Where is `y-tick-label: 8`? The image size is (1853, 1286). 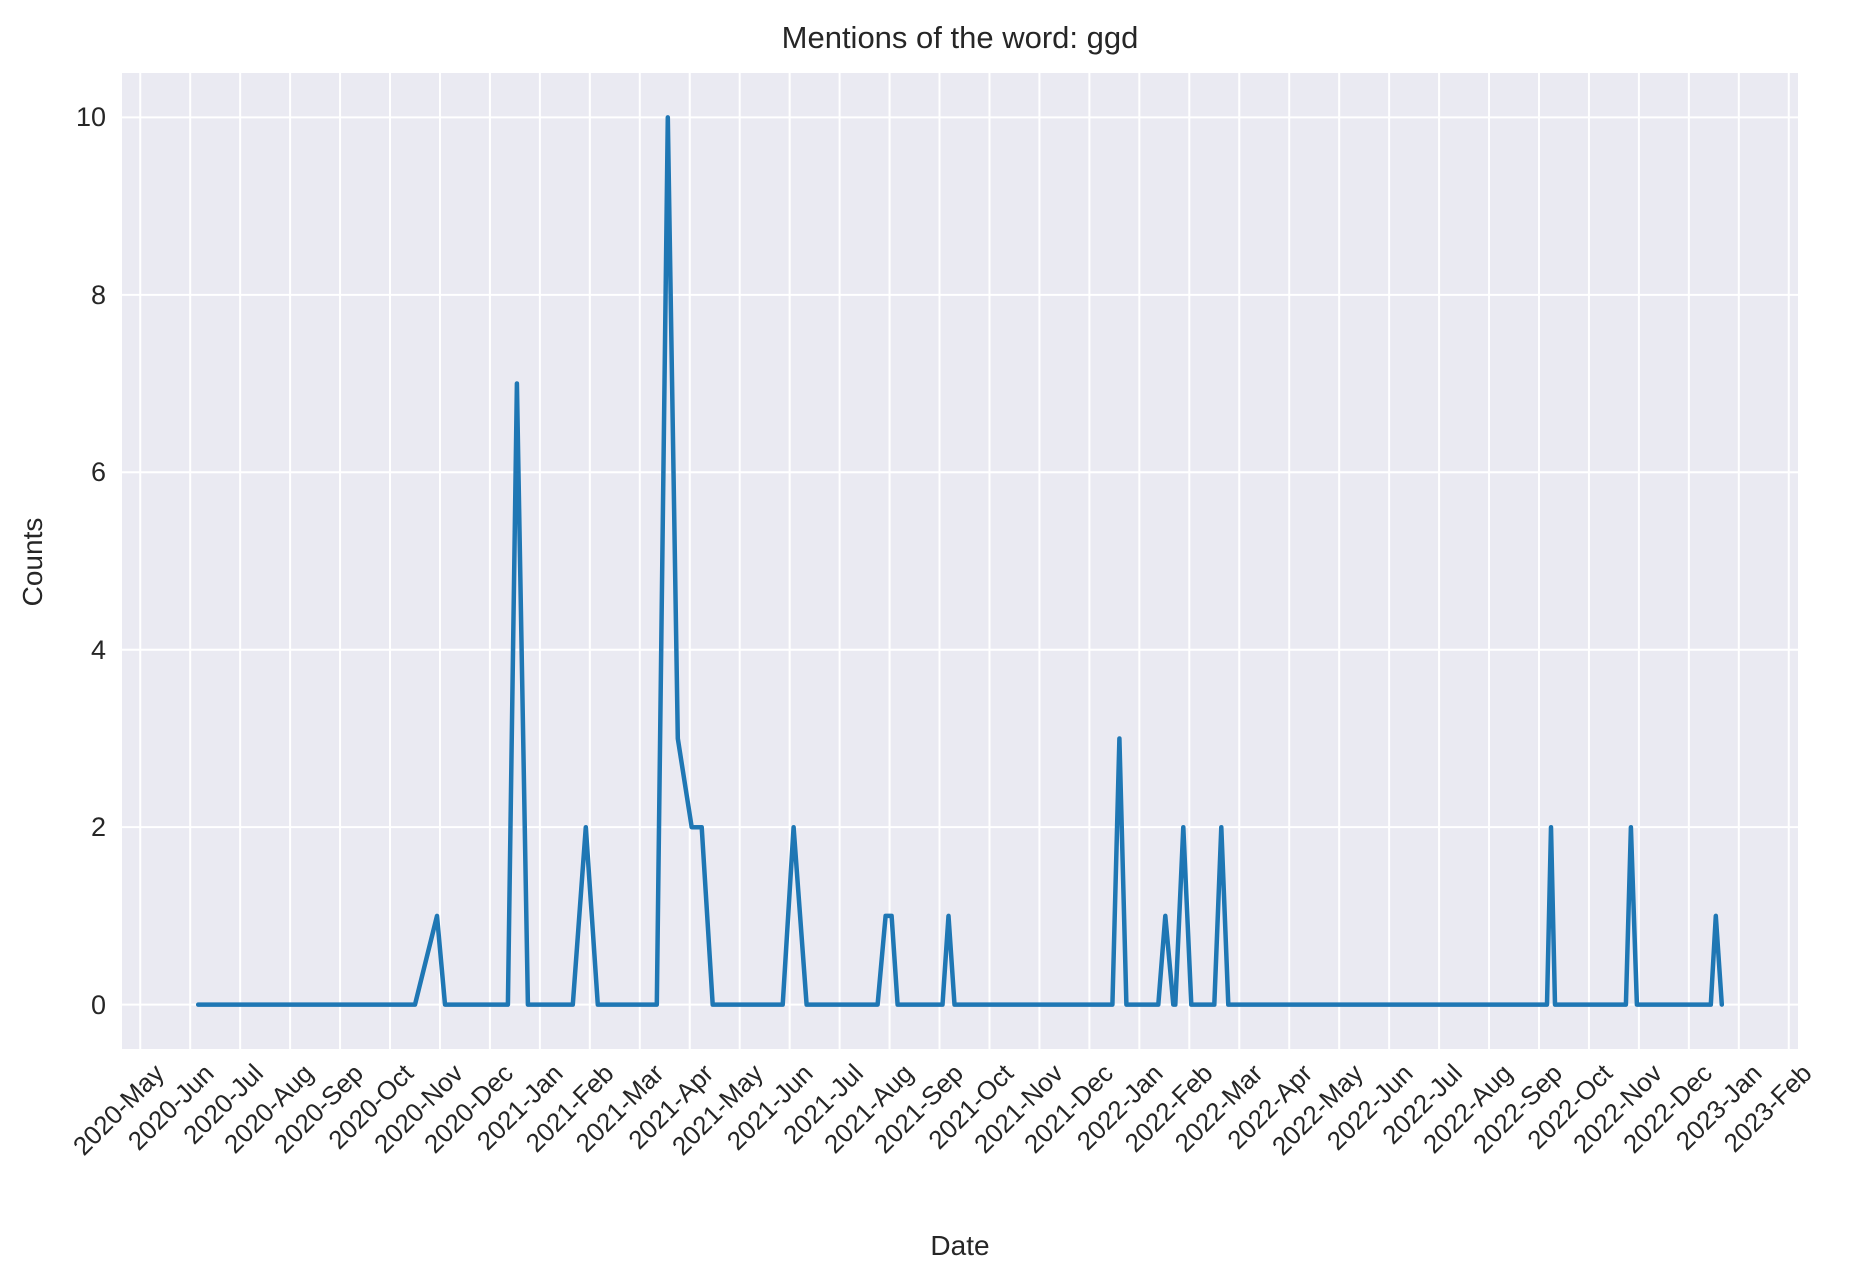 y-tick-label: 8 is located at coordinates (98, 294).